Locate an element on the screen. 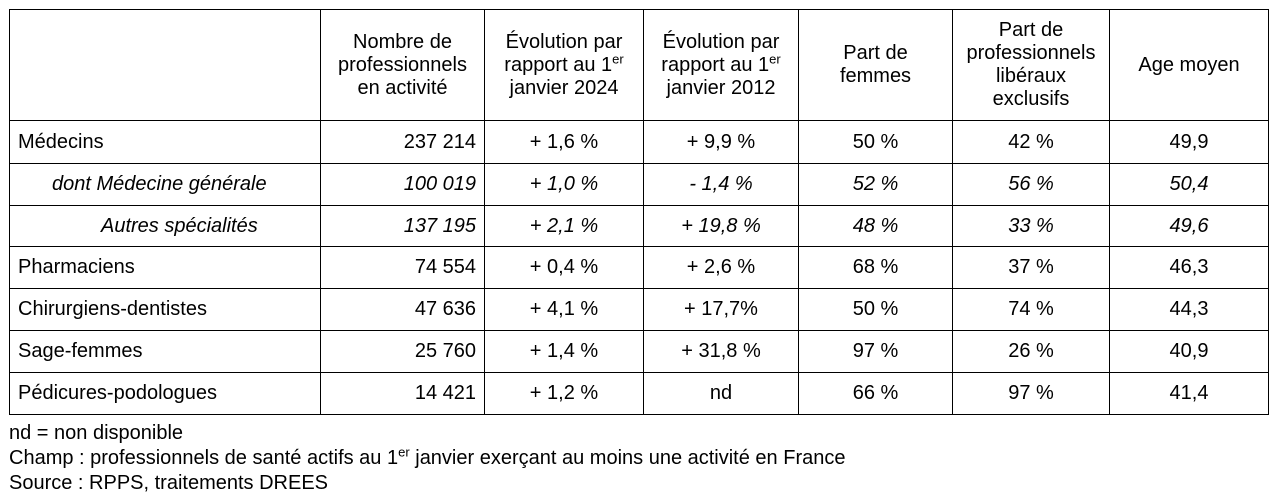  cell-liberal-share: 56 % is located at coordinates (1031, 184).